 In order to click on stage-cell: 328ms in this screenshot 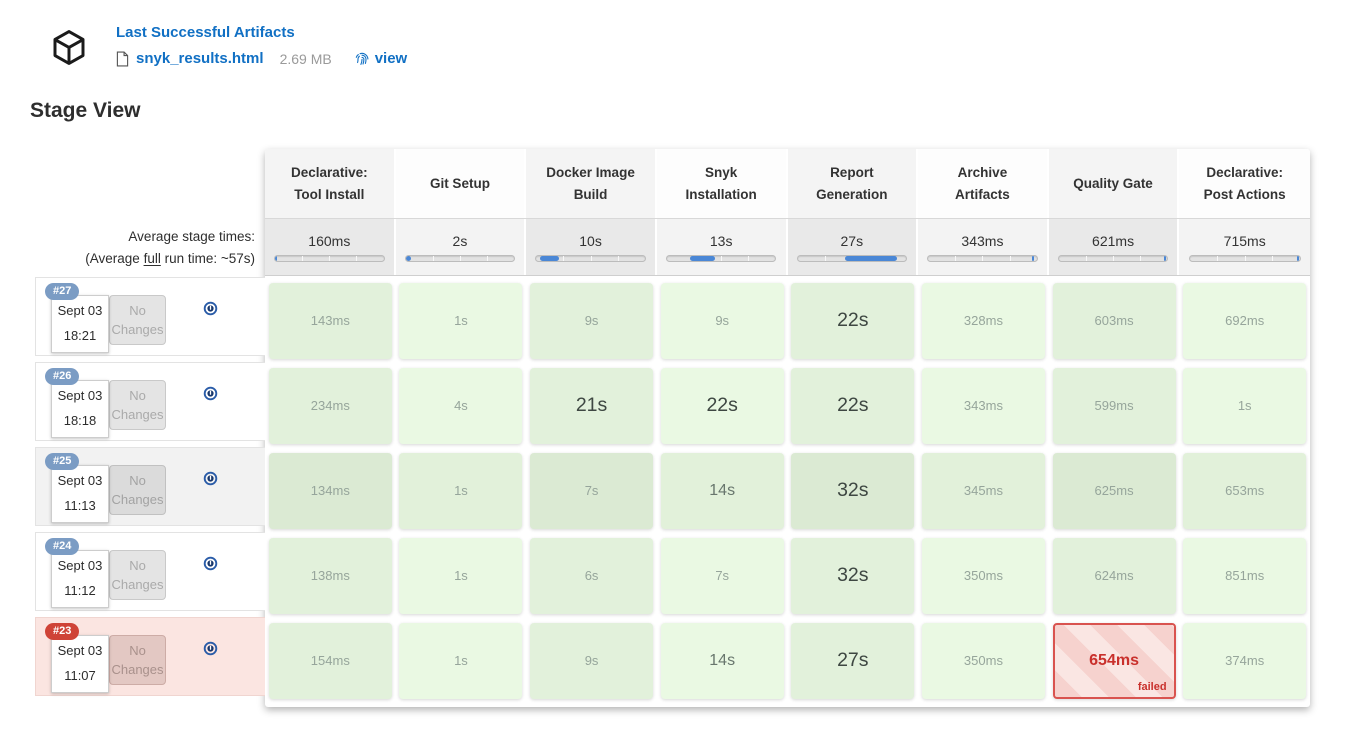, I will do `click(983, 320)`.